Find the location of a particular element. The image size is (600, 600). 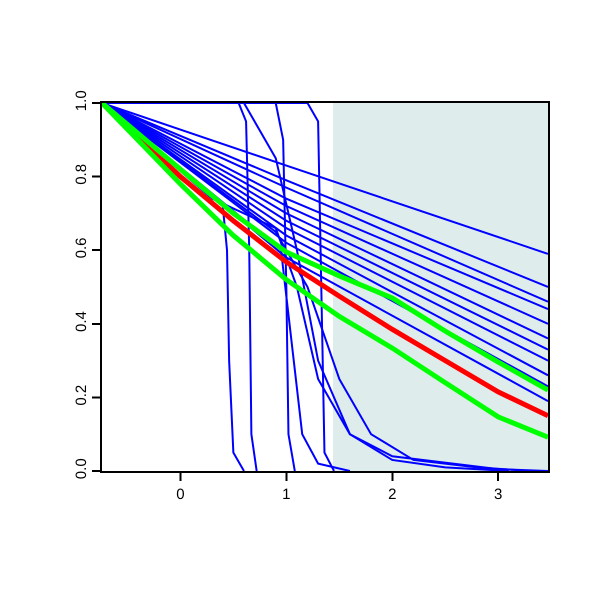

x-tick-label: 3 is located at coordinates (498, 494).